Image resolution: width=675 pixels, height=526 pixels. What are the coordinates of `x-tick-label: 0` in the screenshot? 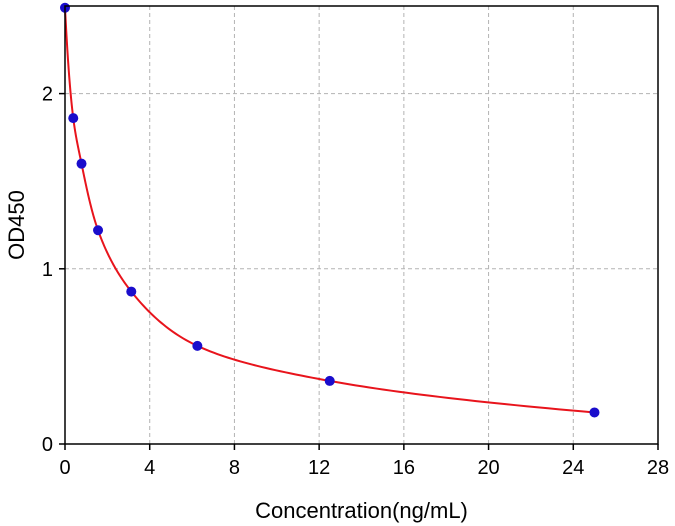 It's located at (64, 468).